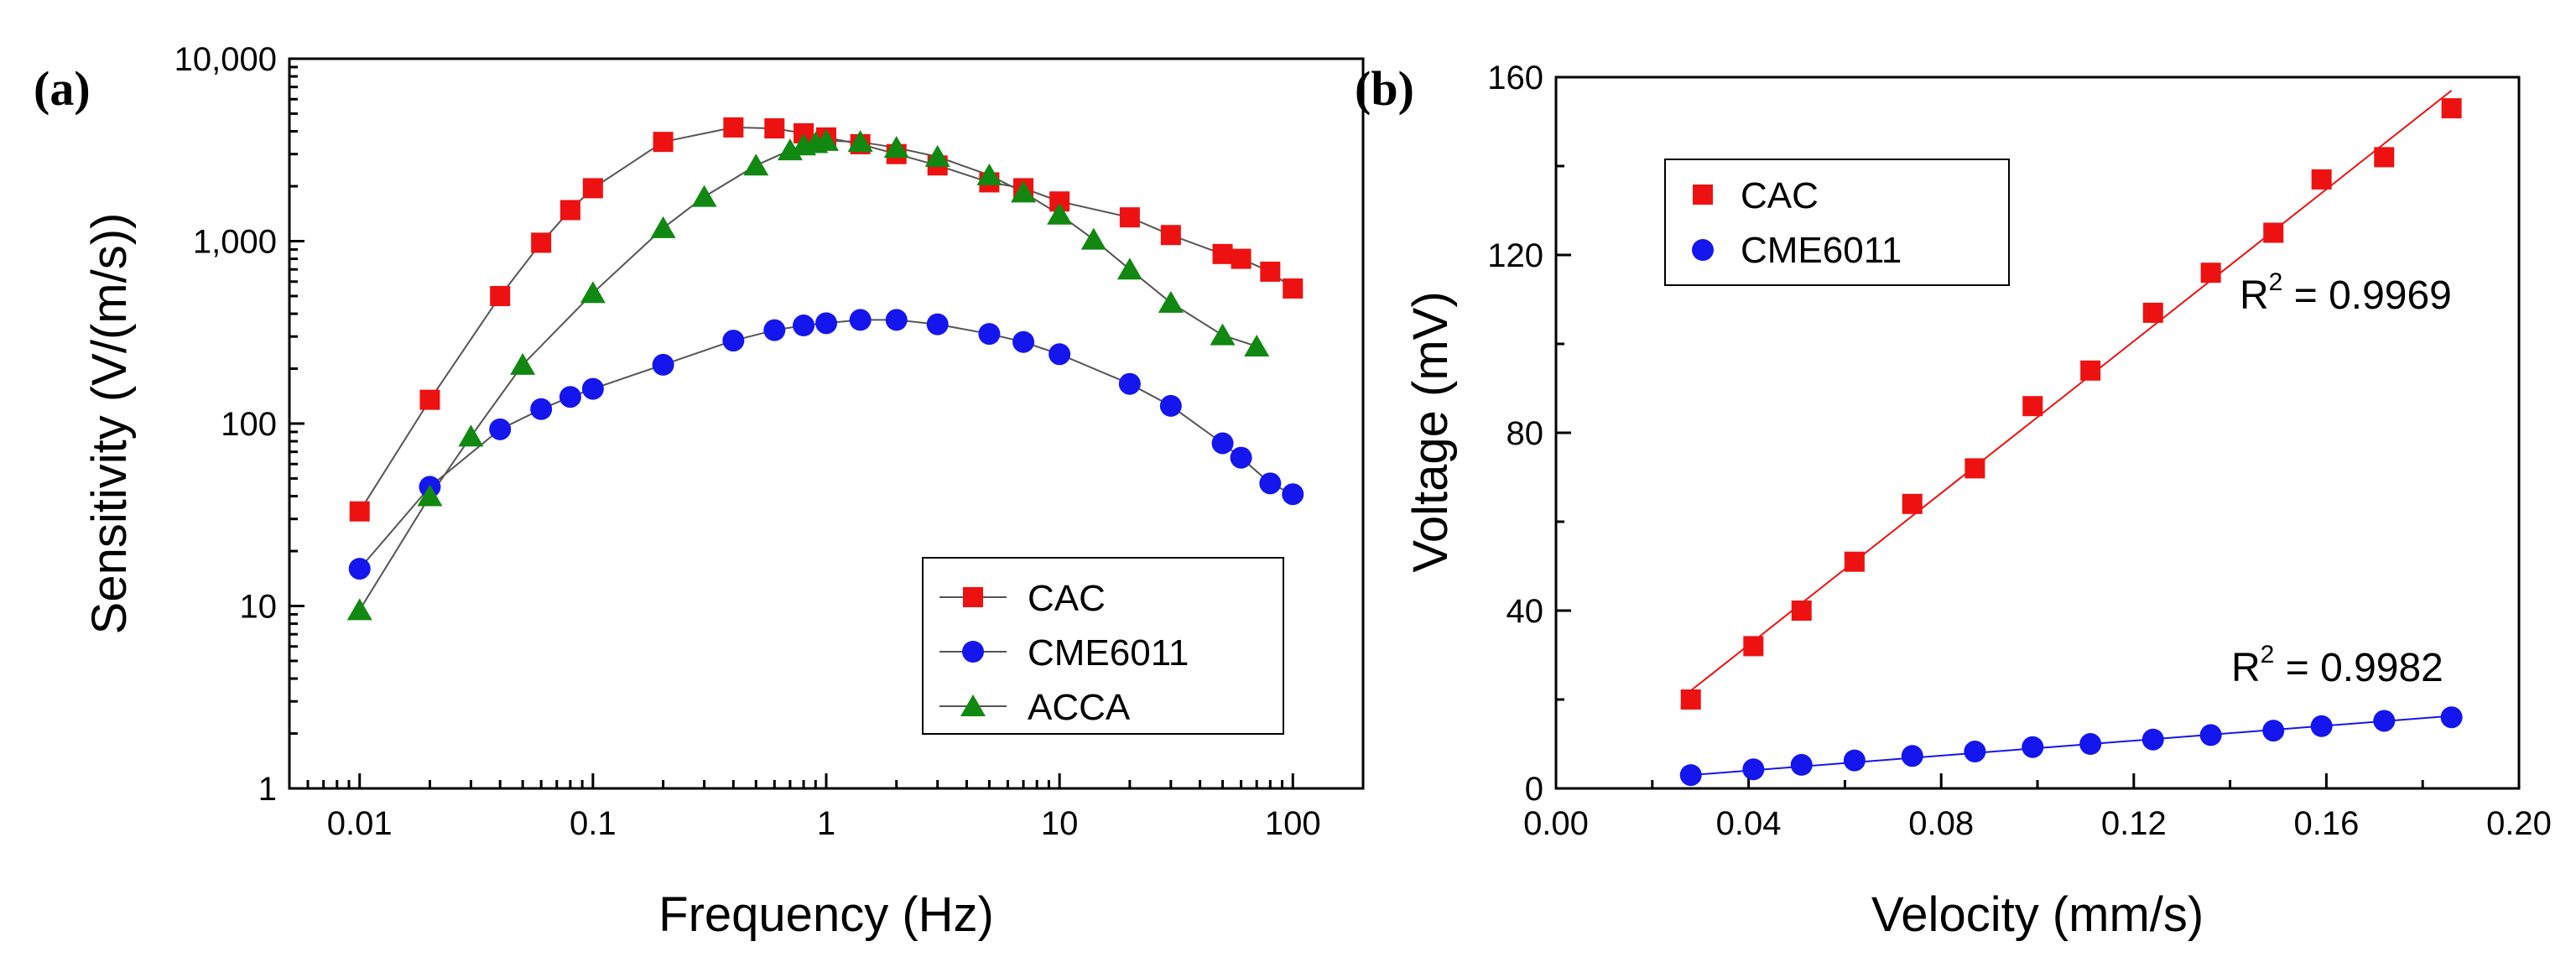 This screenshot has width=2576, height=957. What do you see at coordinates (109, 424) in the screenshot?
I see `panel-a-y-axis-title: Sensitivity (V/(m/s))` at bounding box center [109, 424].